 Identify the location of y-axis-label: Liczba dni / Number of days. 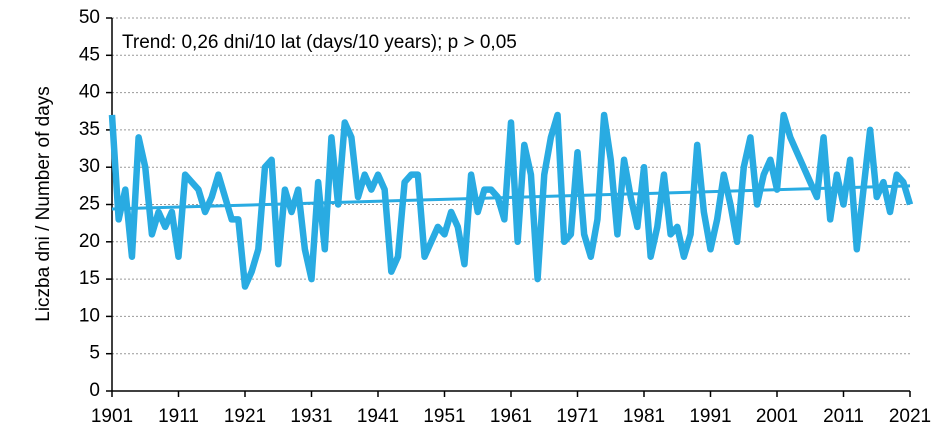
(43, 204).